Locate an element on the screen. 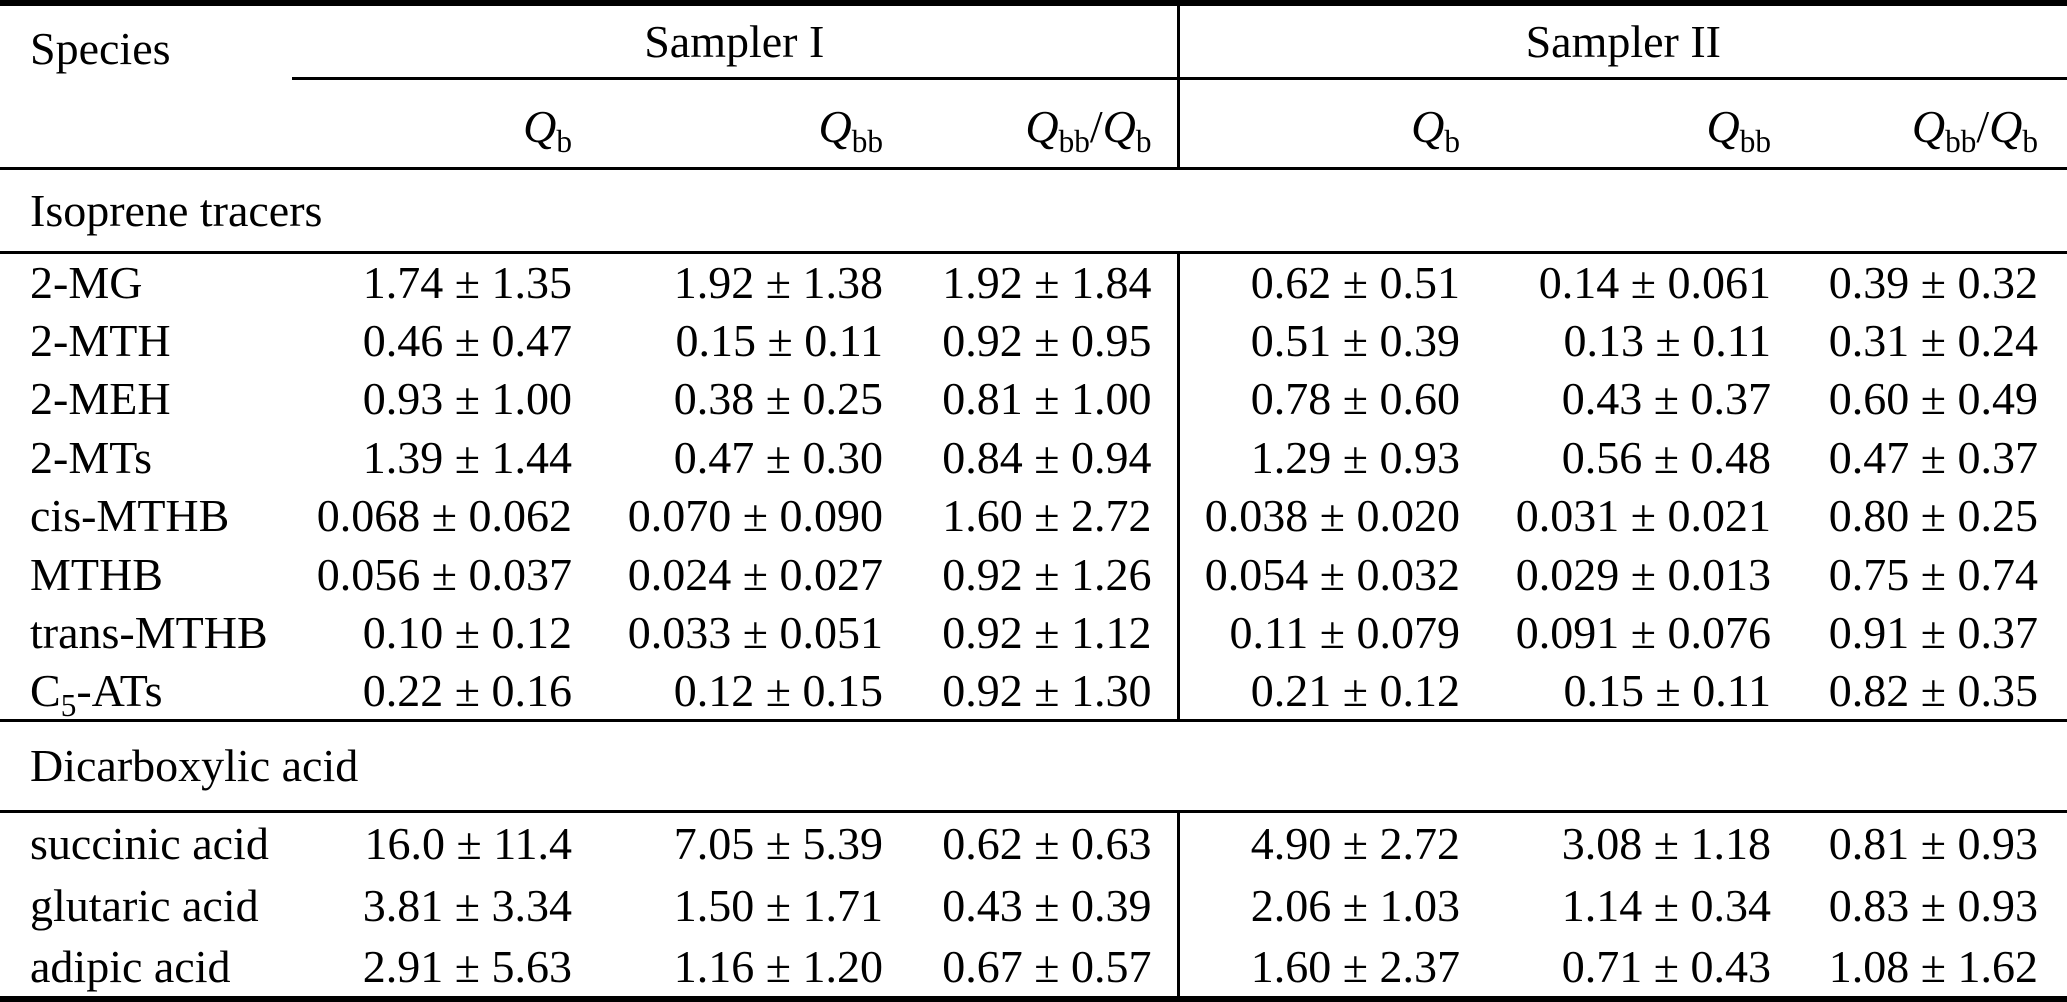 The image size is (2067, 1002). value-cell: 0.054 ± 0.032 is located at coordinates (1318, 574).